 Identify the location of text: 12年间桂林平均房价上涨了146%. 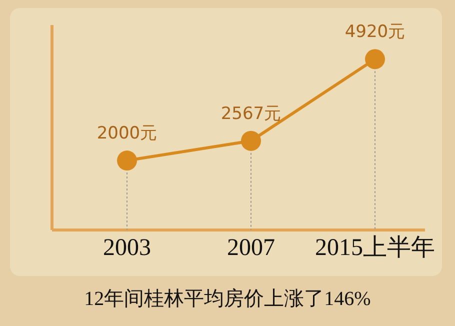
(227, 299).